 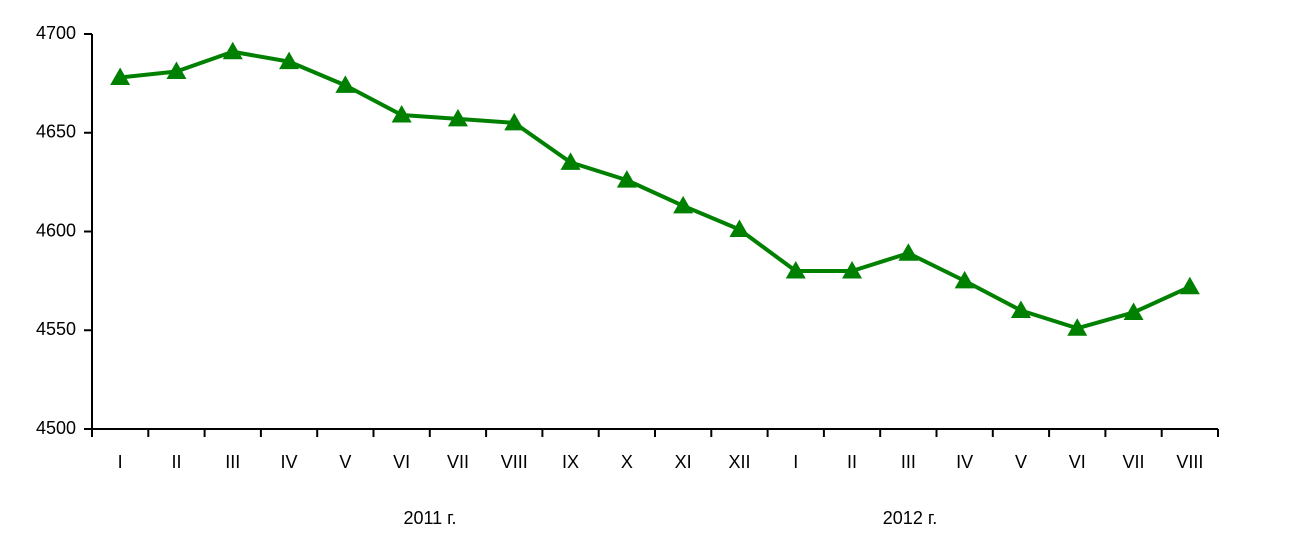 What do you see at coordinates (56, 329) in the screenshot?
I see `y-tick-label: 4550` at bounding box center [56, 329].